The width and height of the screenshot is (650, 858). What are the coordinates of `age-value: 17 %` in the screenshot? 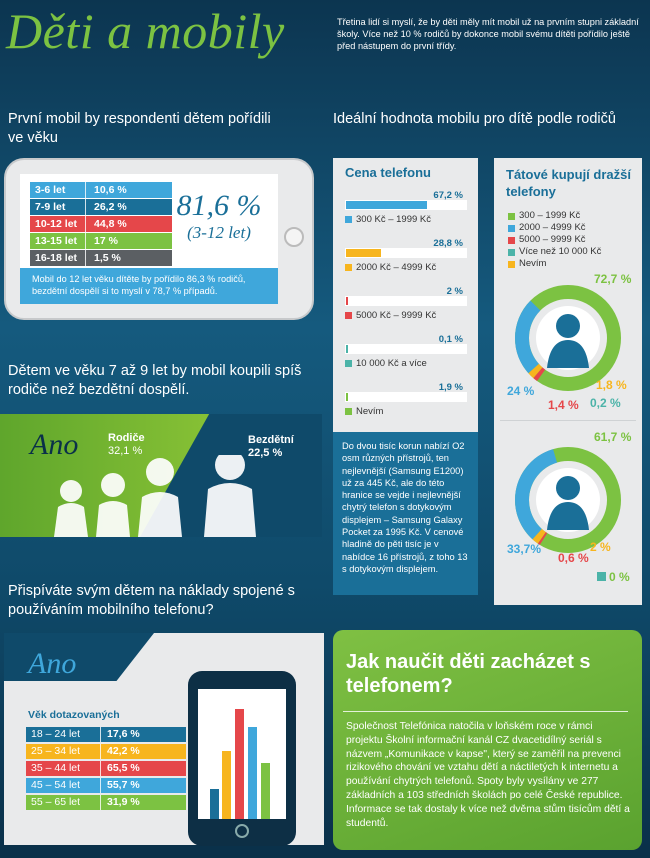 It's located at (128, 241).